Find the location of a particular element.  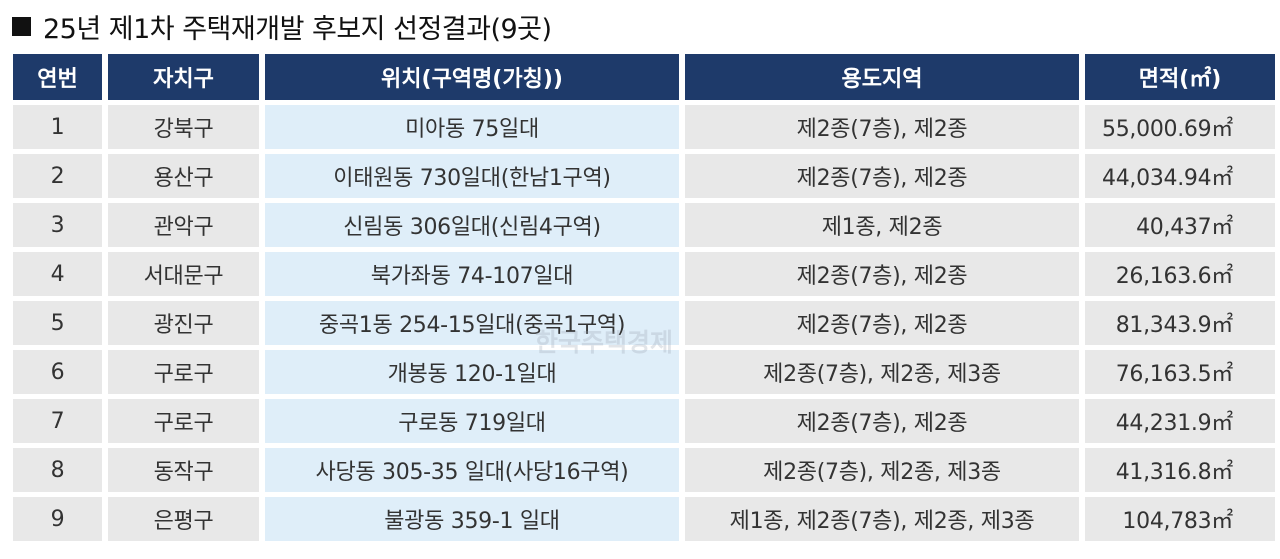

cell-zoning: 제1종, 제2종 is located at coordinates (882, 225).